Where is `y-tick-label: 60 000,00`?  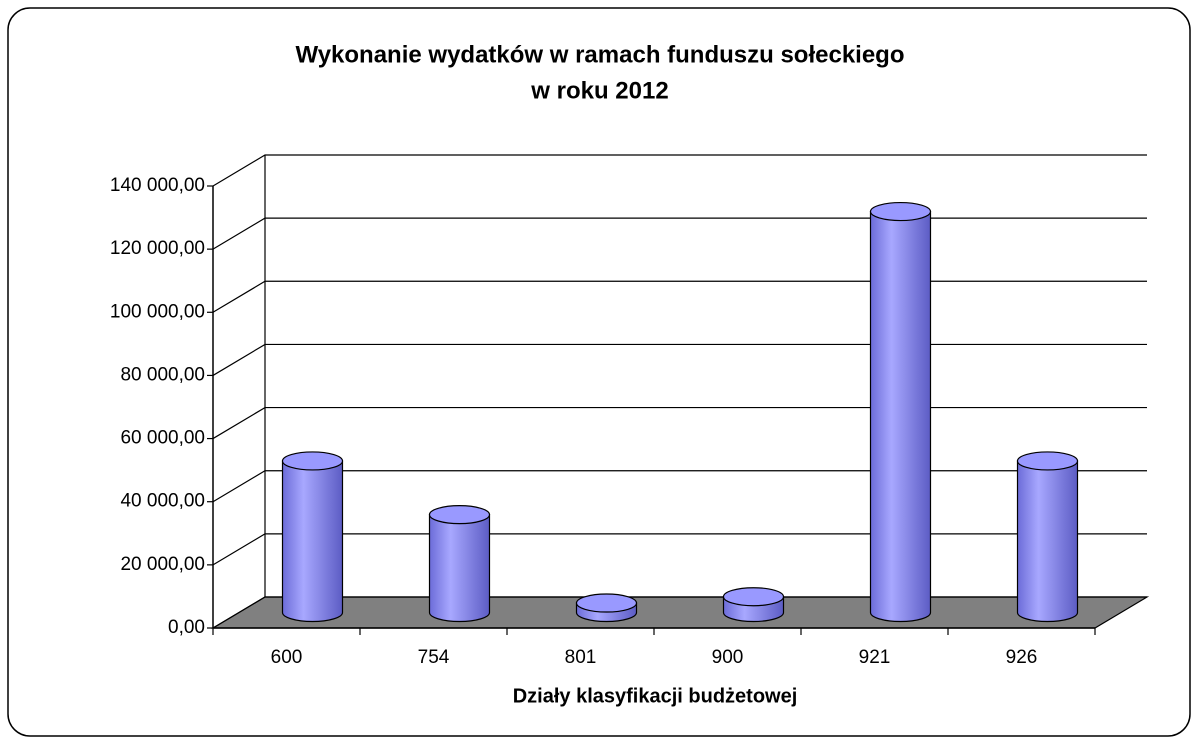 y-tick-label: 60 000,00 is located at coordinates (162, 438).